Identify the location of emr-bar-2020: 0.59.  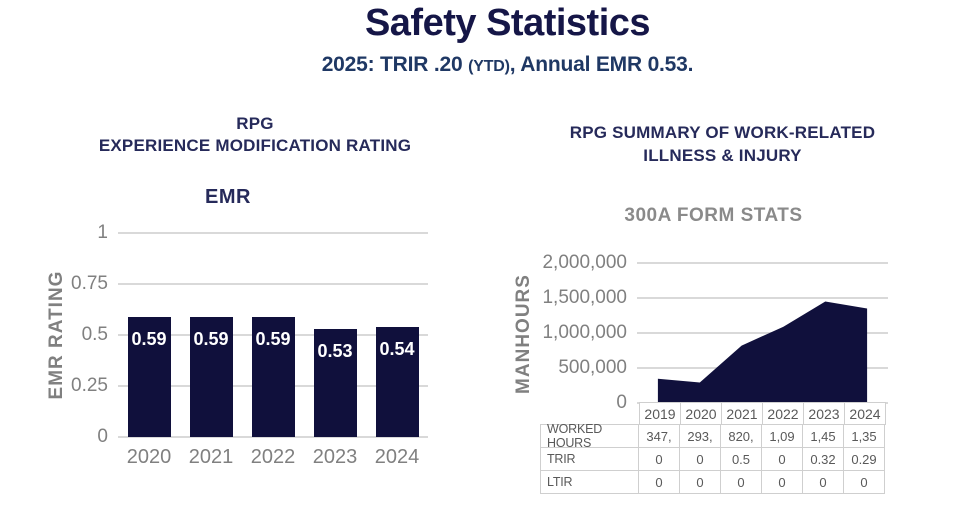
(149, 376).